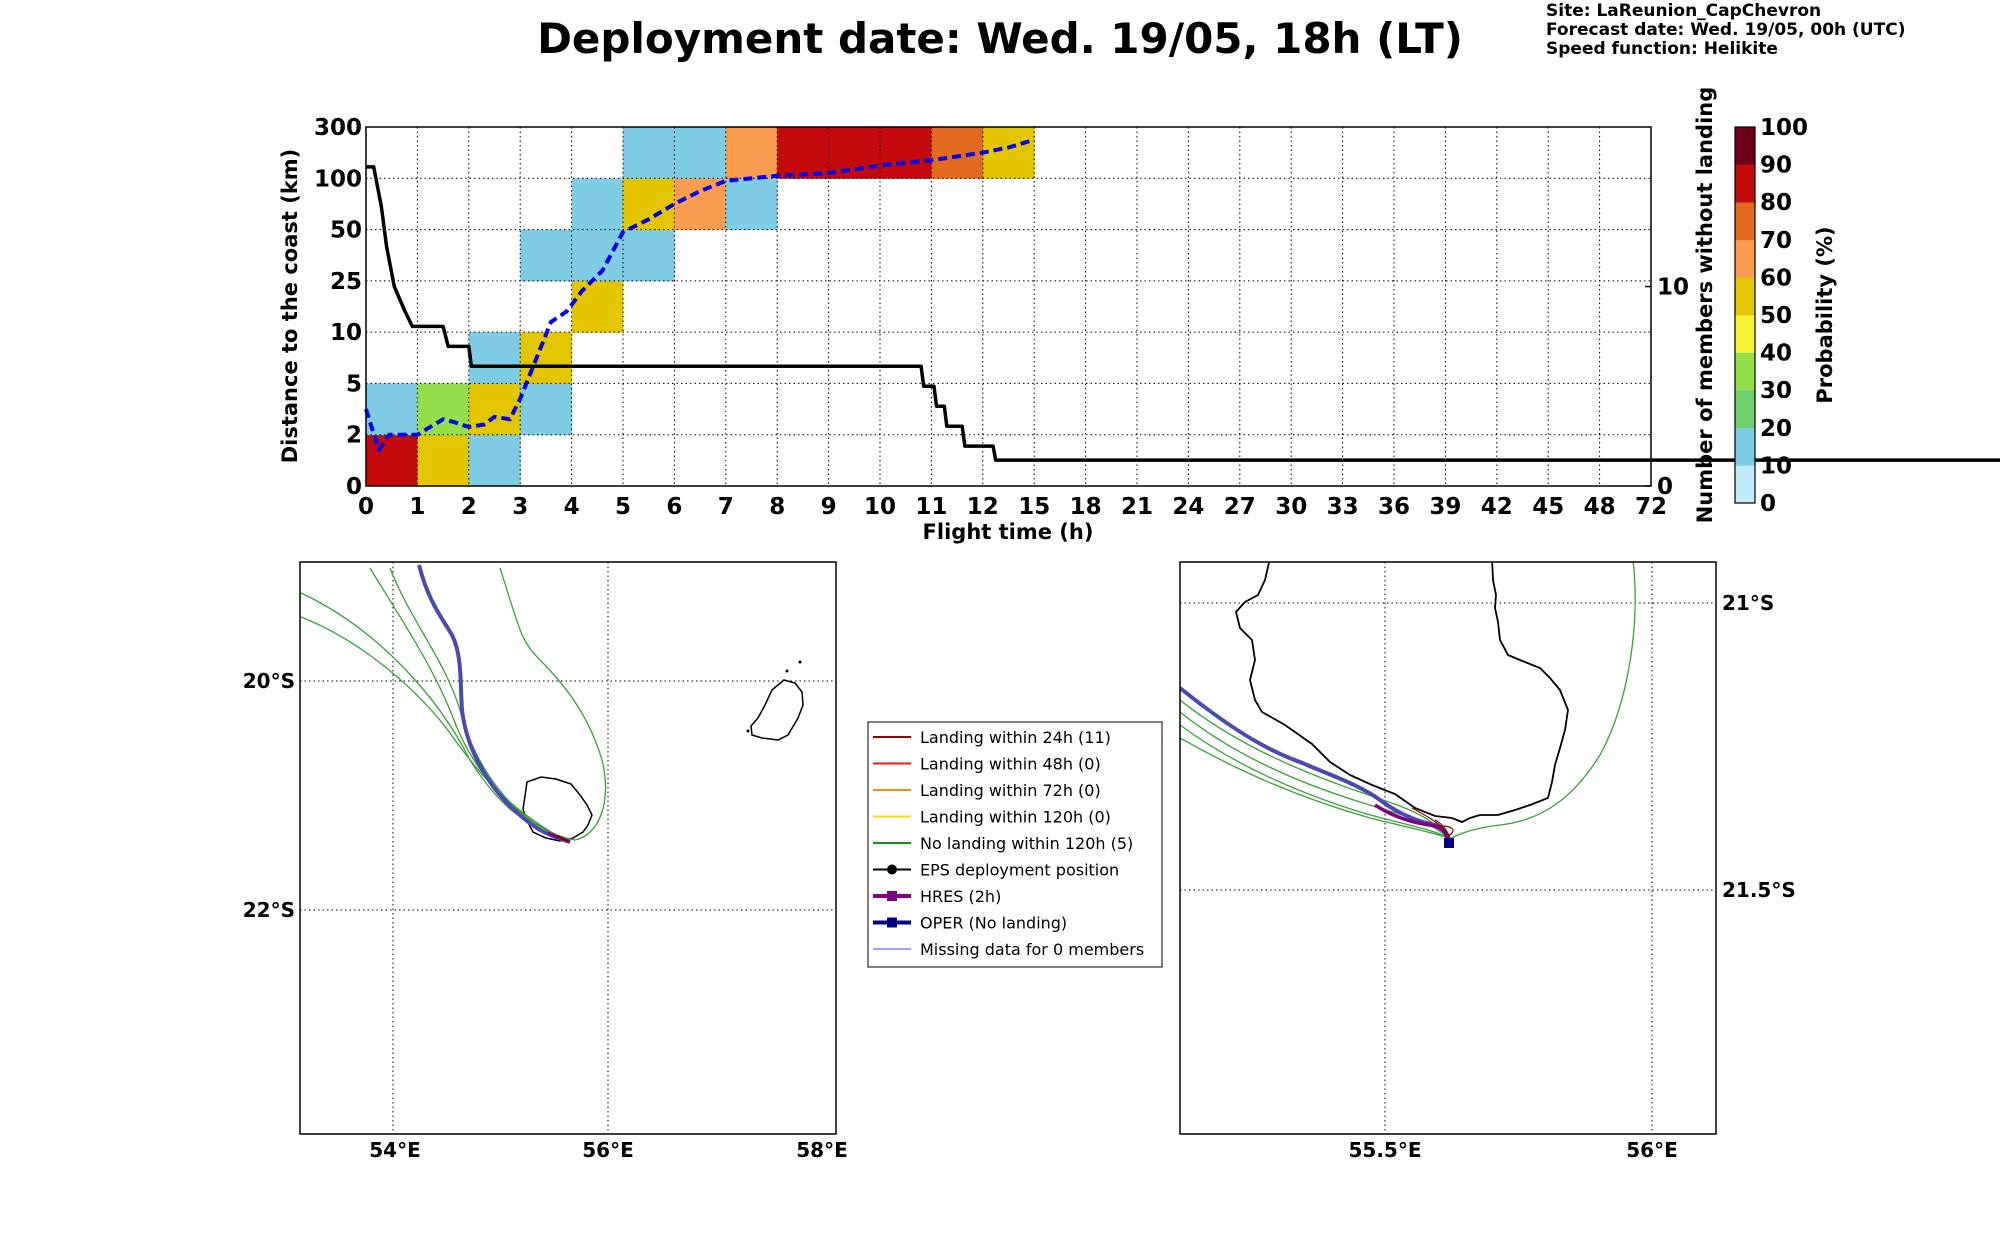 This screenshot has width=2000, height=1250. I want to click on colorbar-label: Probability (%), so click(1825, 314).